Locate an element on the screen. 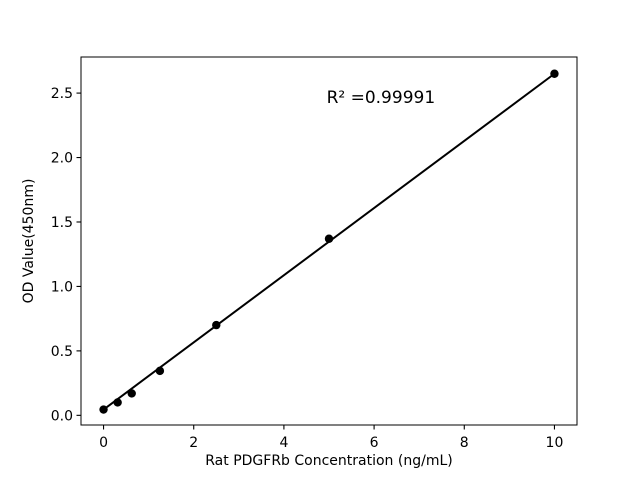 The image size is (640, 480). x-tick-label: 4 is located at coordinates (283, 443).